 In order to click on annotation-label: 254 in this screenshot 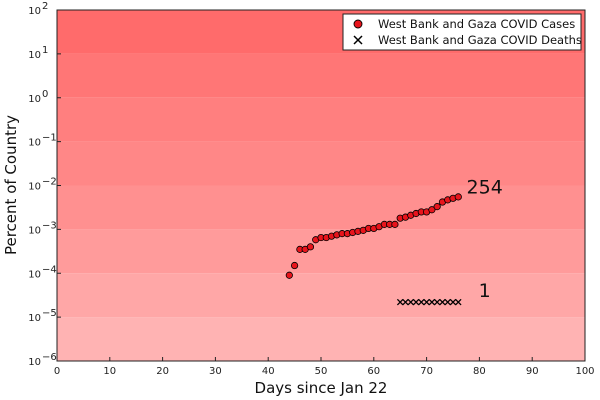, I will do `click(485, 187)`.